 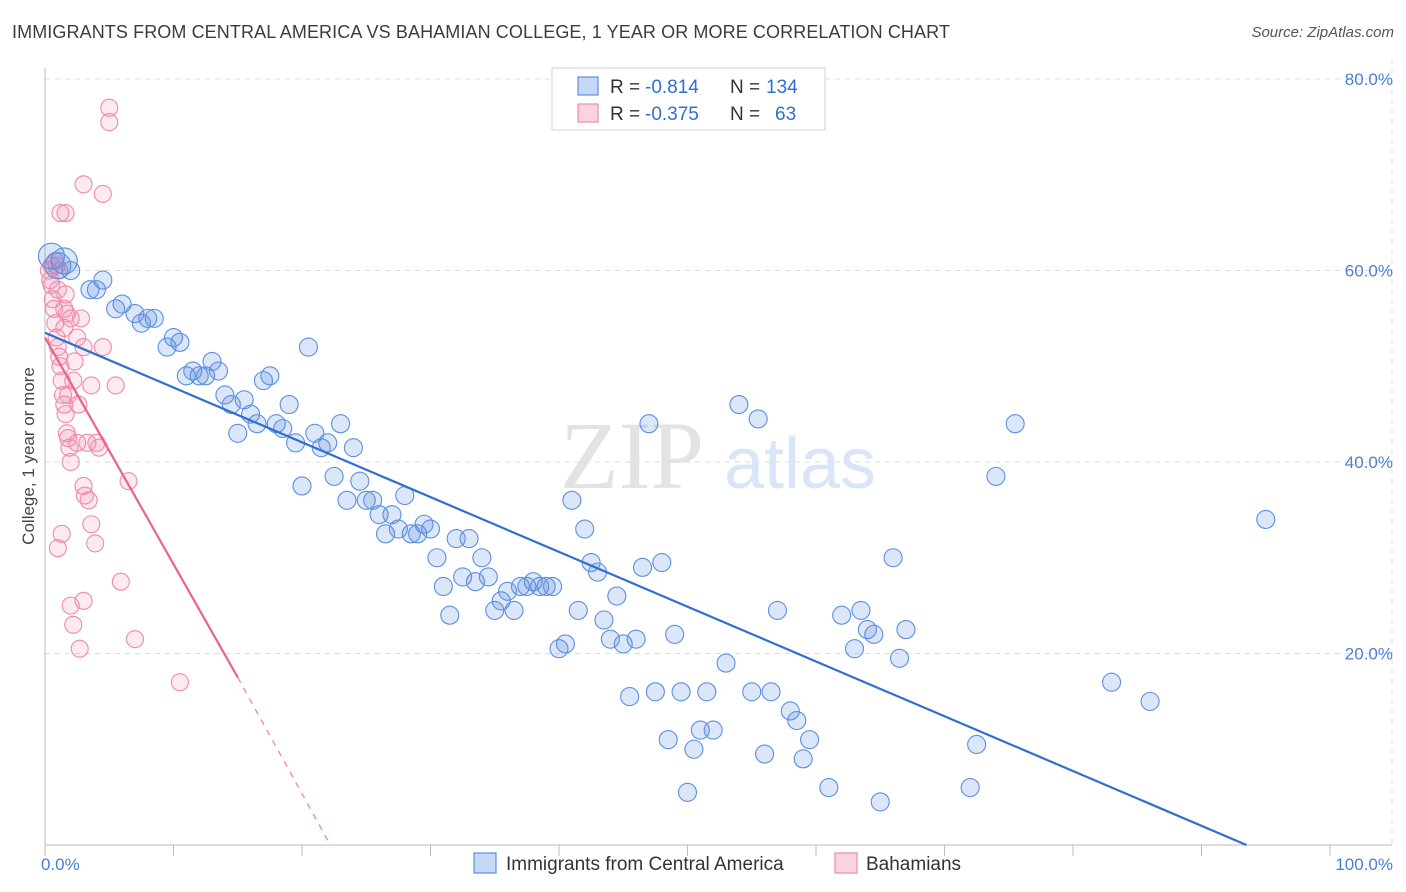 What do you see at coordinates (588, 86) in the screenshot?
I see `legend-swatch-blue` at bounding box center [588, 86].